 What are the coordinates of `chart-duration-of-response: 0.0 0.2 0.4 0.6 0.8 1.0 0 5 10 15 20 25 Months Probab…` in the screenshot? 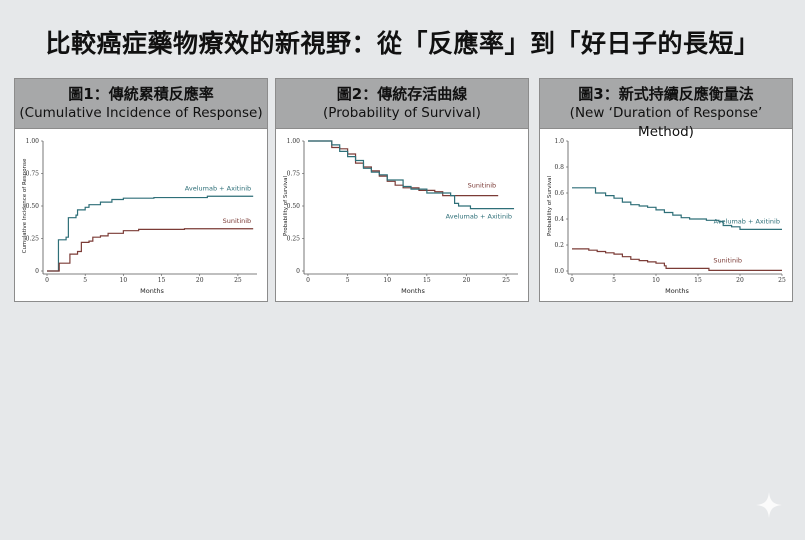 It's located at (666, 216).